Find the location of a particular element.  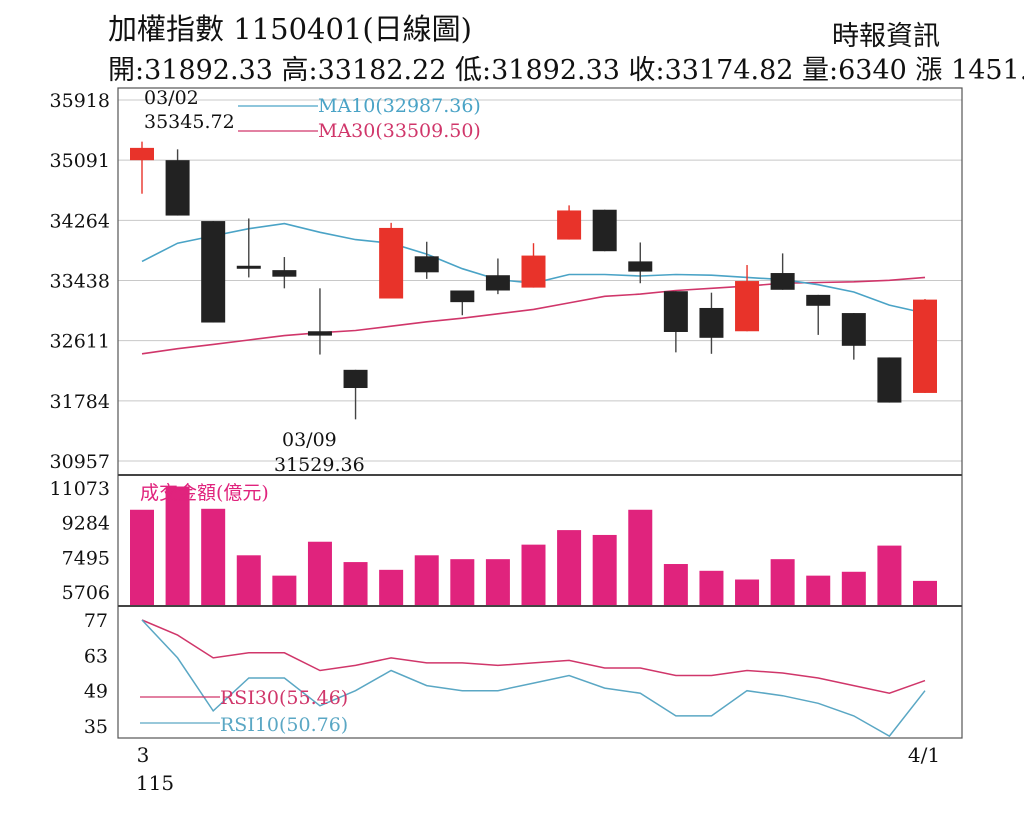

x-axis: 3 115 4/1 is located at coordinates (538, 769).